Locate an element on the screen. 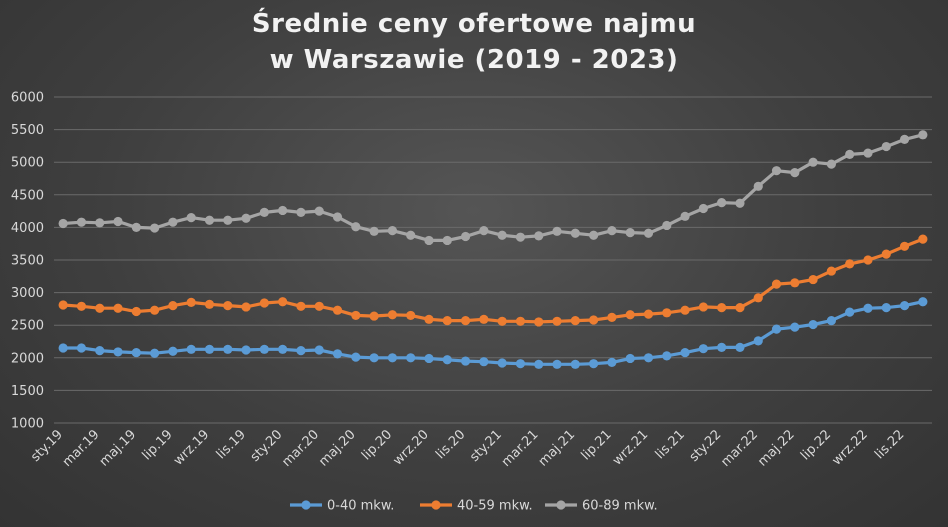 This screenshot has width=948, height=527. legend-label: 0-40 mkw. is located at coordinates (360, 506).